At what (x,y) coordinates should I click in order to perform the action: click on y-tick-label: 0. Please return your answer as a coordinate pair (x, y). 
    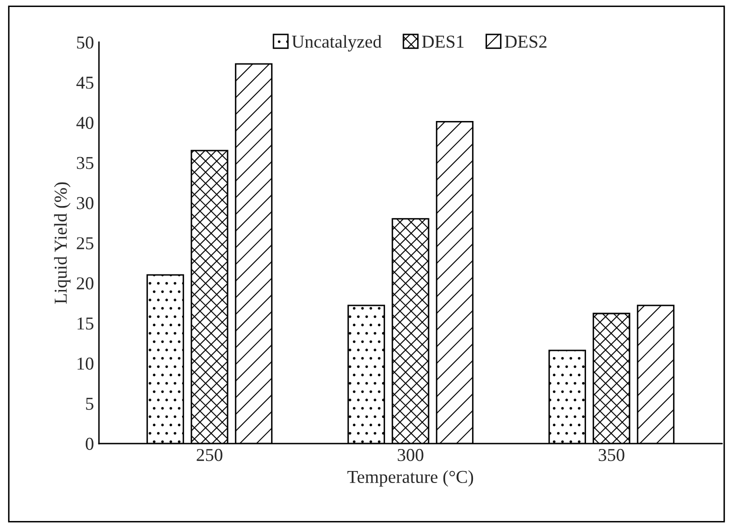
    Looking at the image, I should click on (90, 444).